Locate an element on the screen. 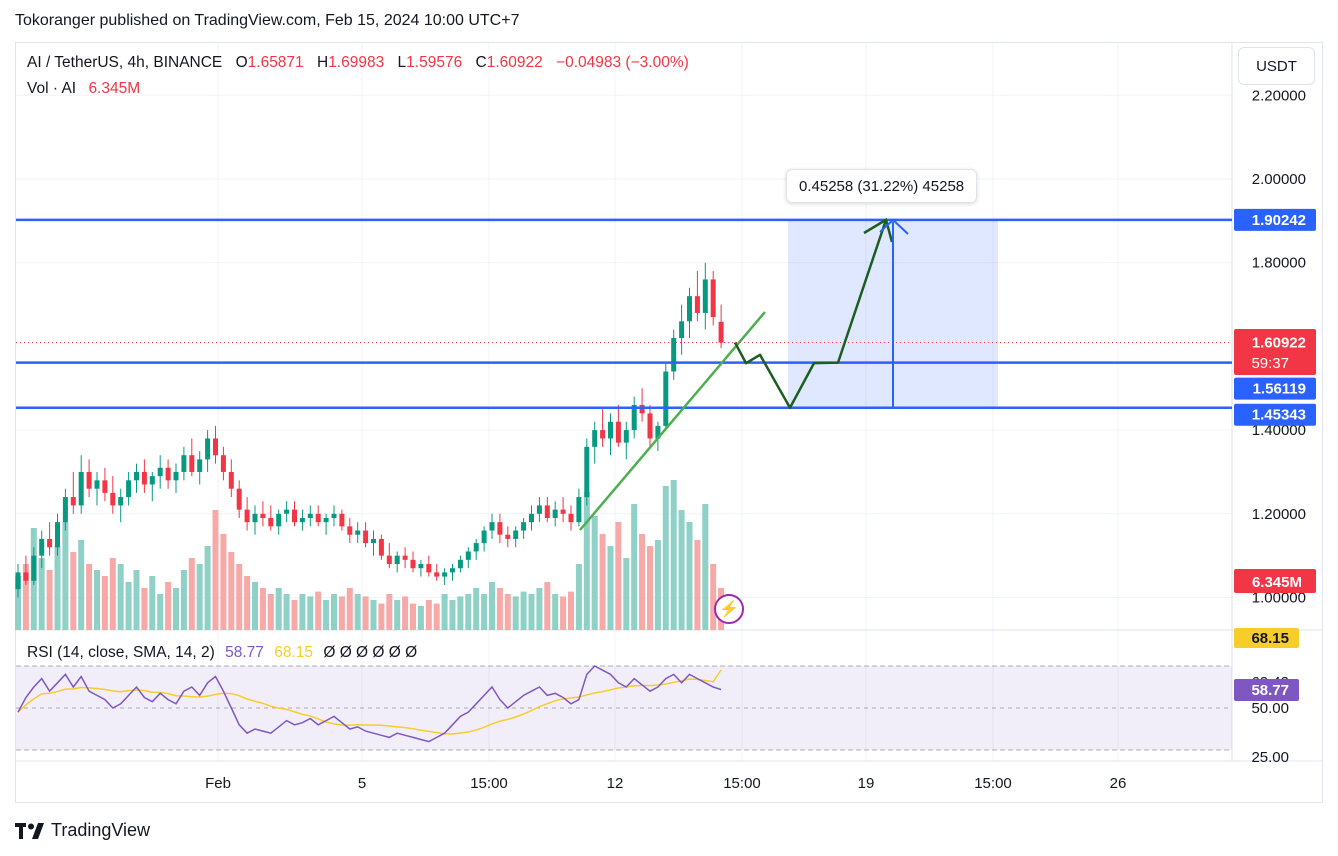  rsi-sma-badge is located at coordinates (1266, 638).